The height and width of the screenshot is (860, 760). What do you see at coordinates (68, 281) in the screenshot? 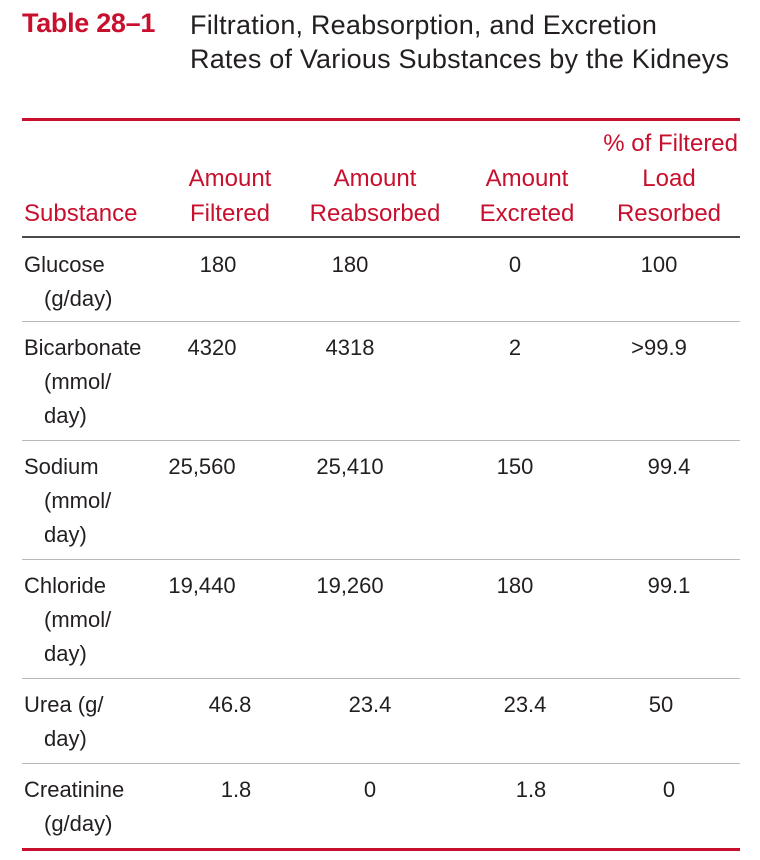
I see `table-row-glucose-substance: Glucose (g/day)` at bounding box center [68, 281].